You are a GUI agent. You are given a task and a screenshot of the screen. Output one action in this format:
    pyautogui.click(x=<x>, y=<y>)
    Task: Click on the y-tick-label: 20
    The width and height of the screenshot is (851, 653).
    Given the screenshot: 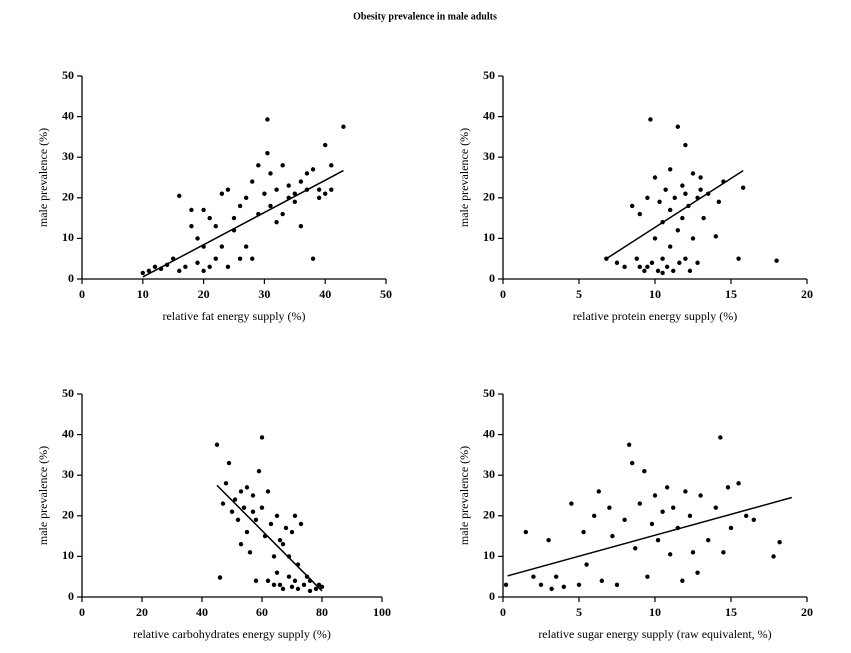 What is the action you would take?
    pyautogui.click(x=68, y=197)
    